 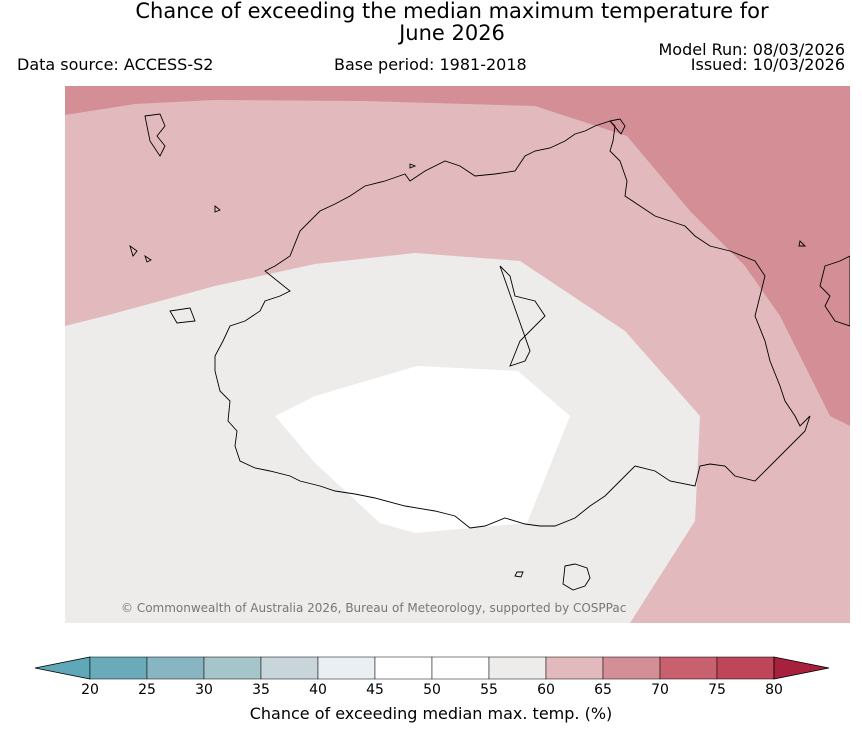 I want to click on colorbar-tick-label: 55, so click(x=489, y=690).